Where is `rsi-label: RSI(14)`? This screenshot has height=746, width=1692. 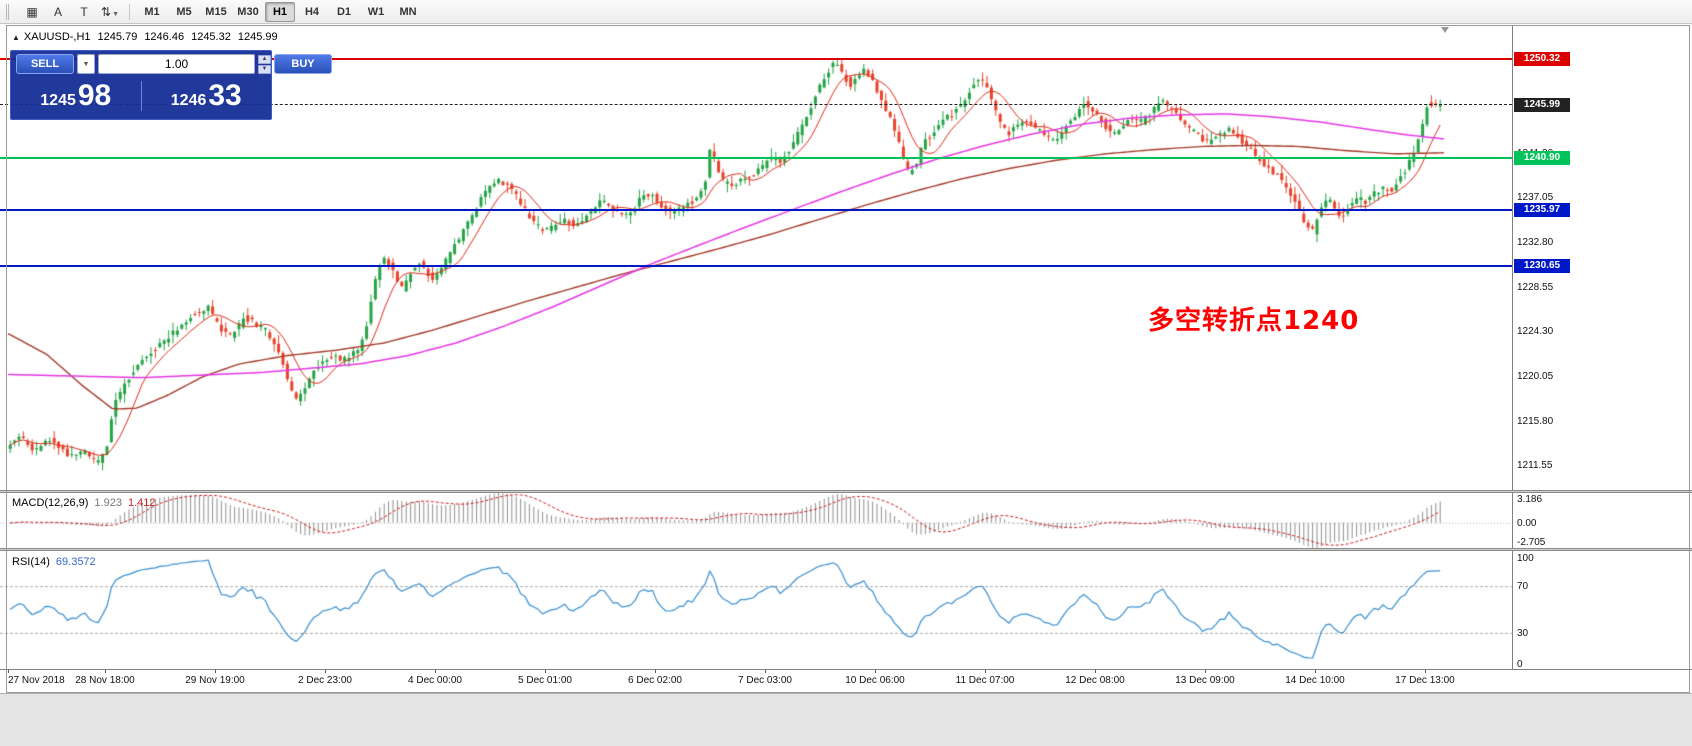
rsi-label: RSI(14) is located at coordinates (31, 562).